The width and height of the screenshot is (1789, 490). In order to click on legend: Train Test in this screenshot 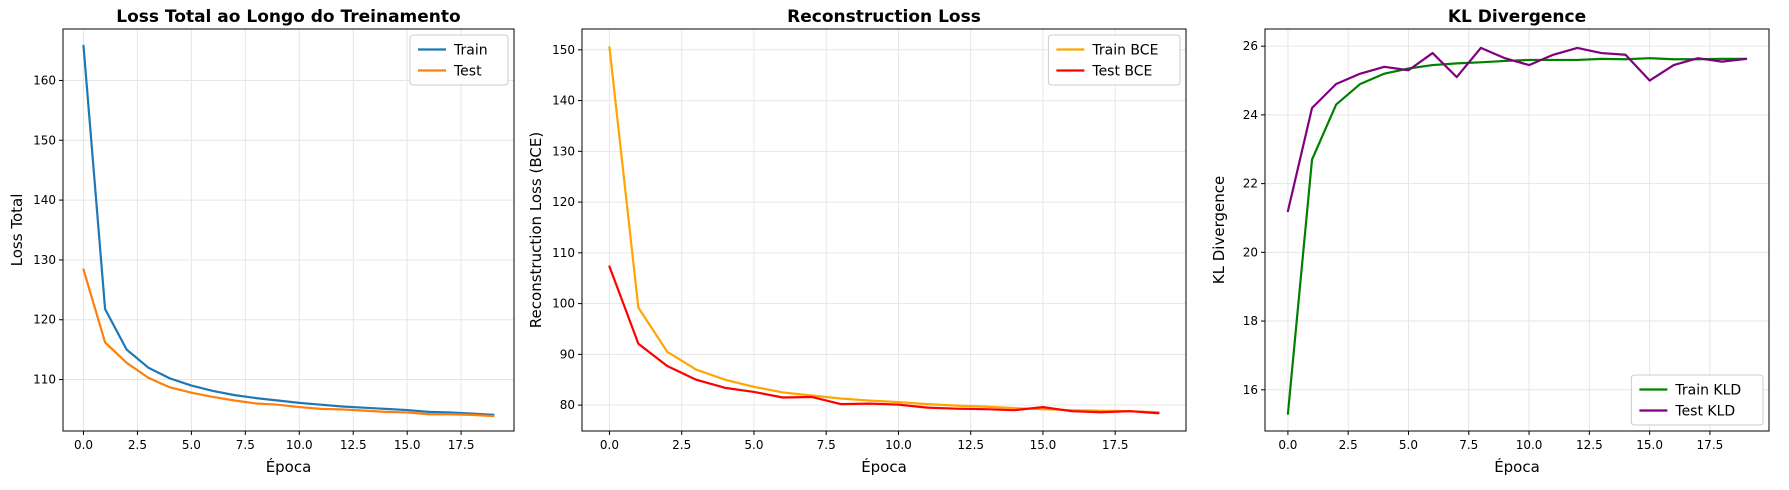, I will do `click(459, 60)`.